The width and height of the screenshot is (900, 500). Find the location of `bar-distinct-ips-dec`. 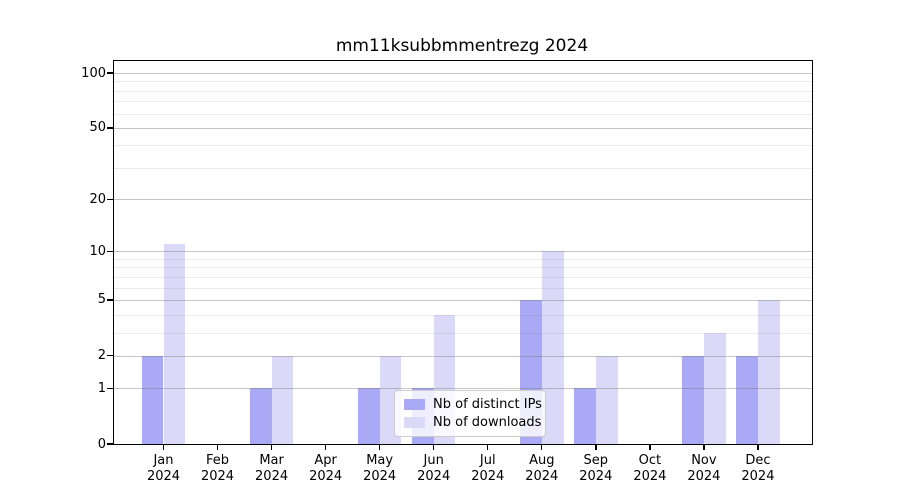

bar-distinct-ips-dec is located at coordinates (747, 399).